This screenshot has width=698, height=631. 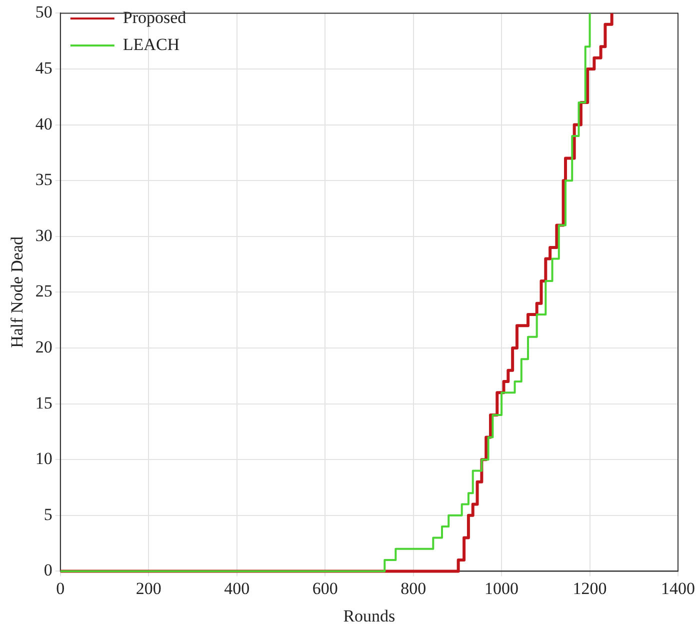 I want to click on x-tick-label: 1200, so click(x=589, y=588).